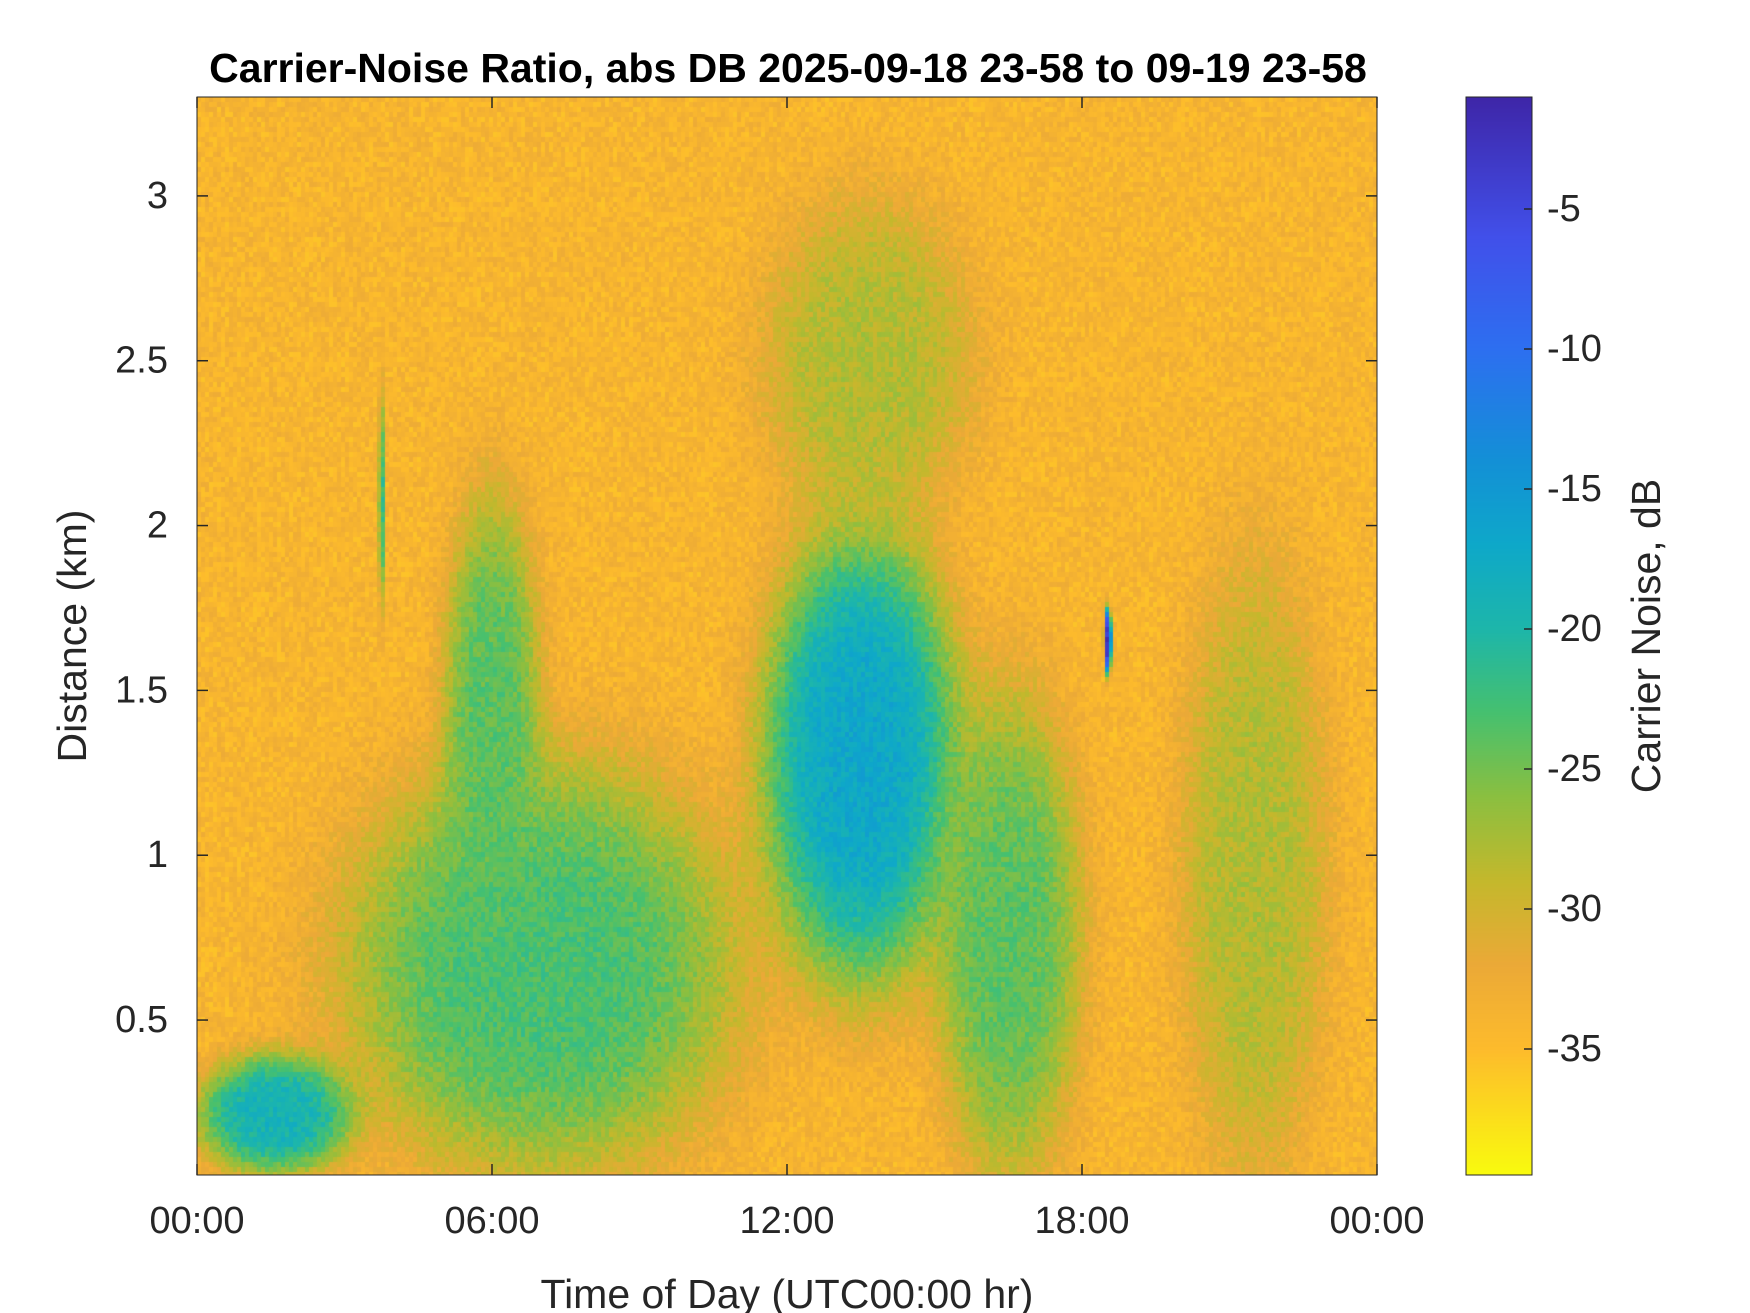 The height and width of the screenshot is (1313, 1750). I want to click on colorbar-tick-label: -10, so click(1574, 349).